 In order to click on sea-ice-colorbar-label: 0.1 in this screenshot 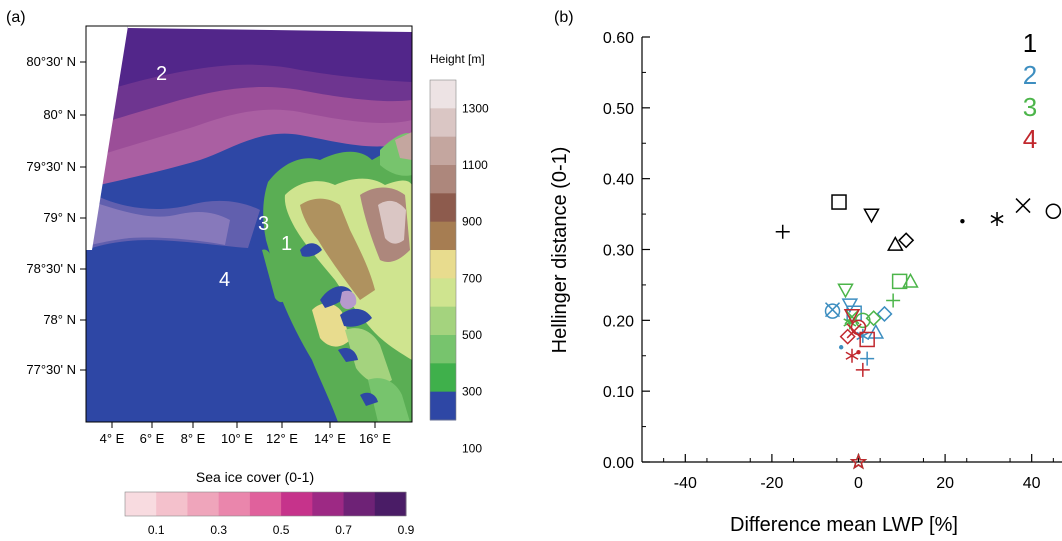, I will do `click(156, 530)`.